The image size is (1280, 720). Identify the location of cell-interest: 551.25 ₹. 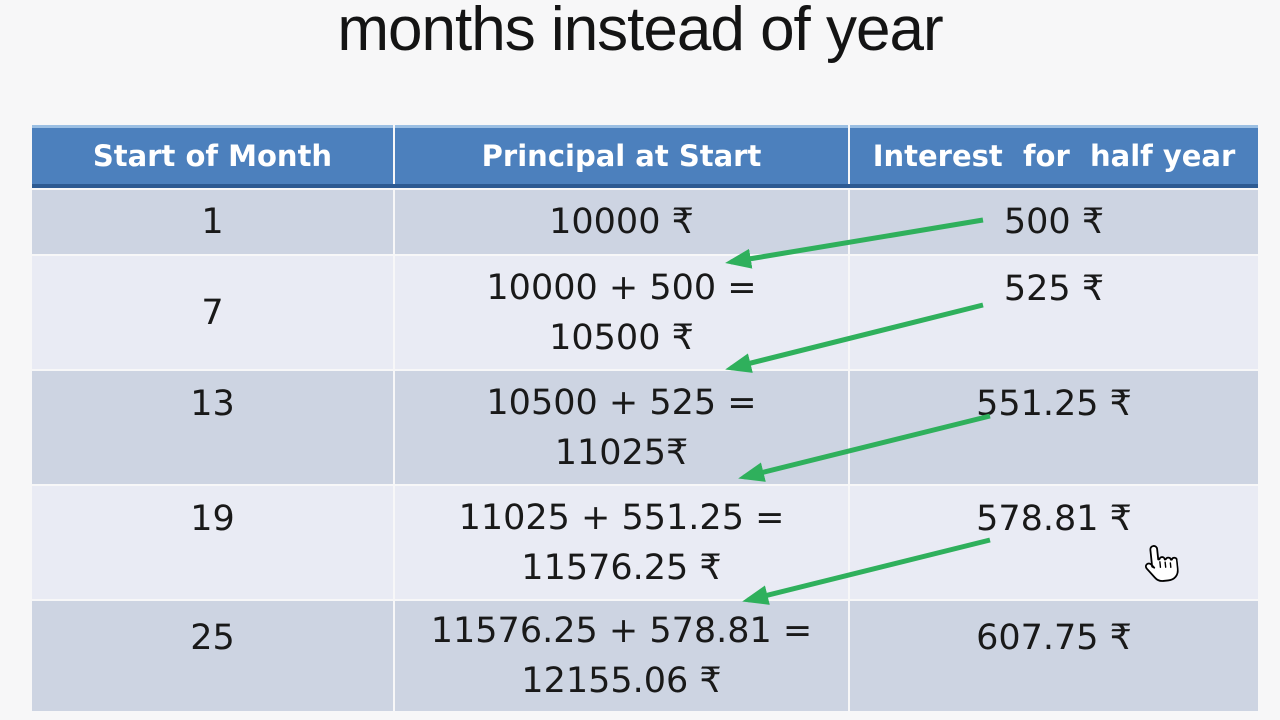
(1054, 427).